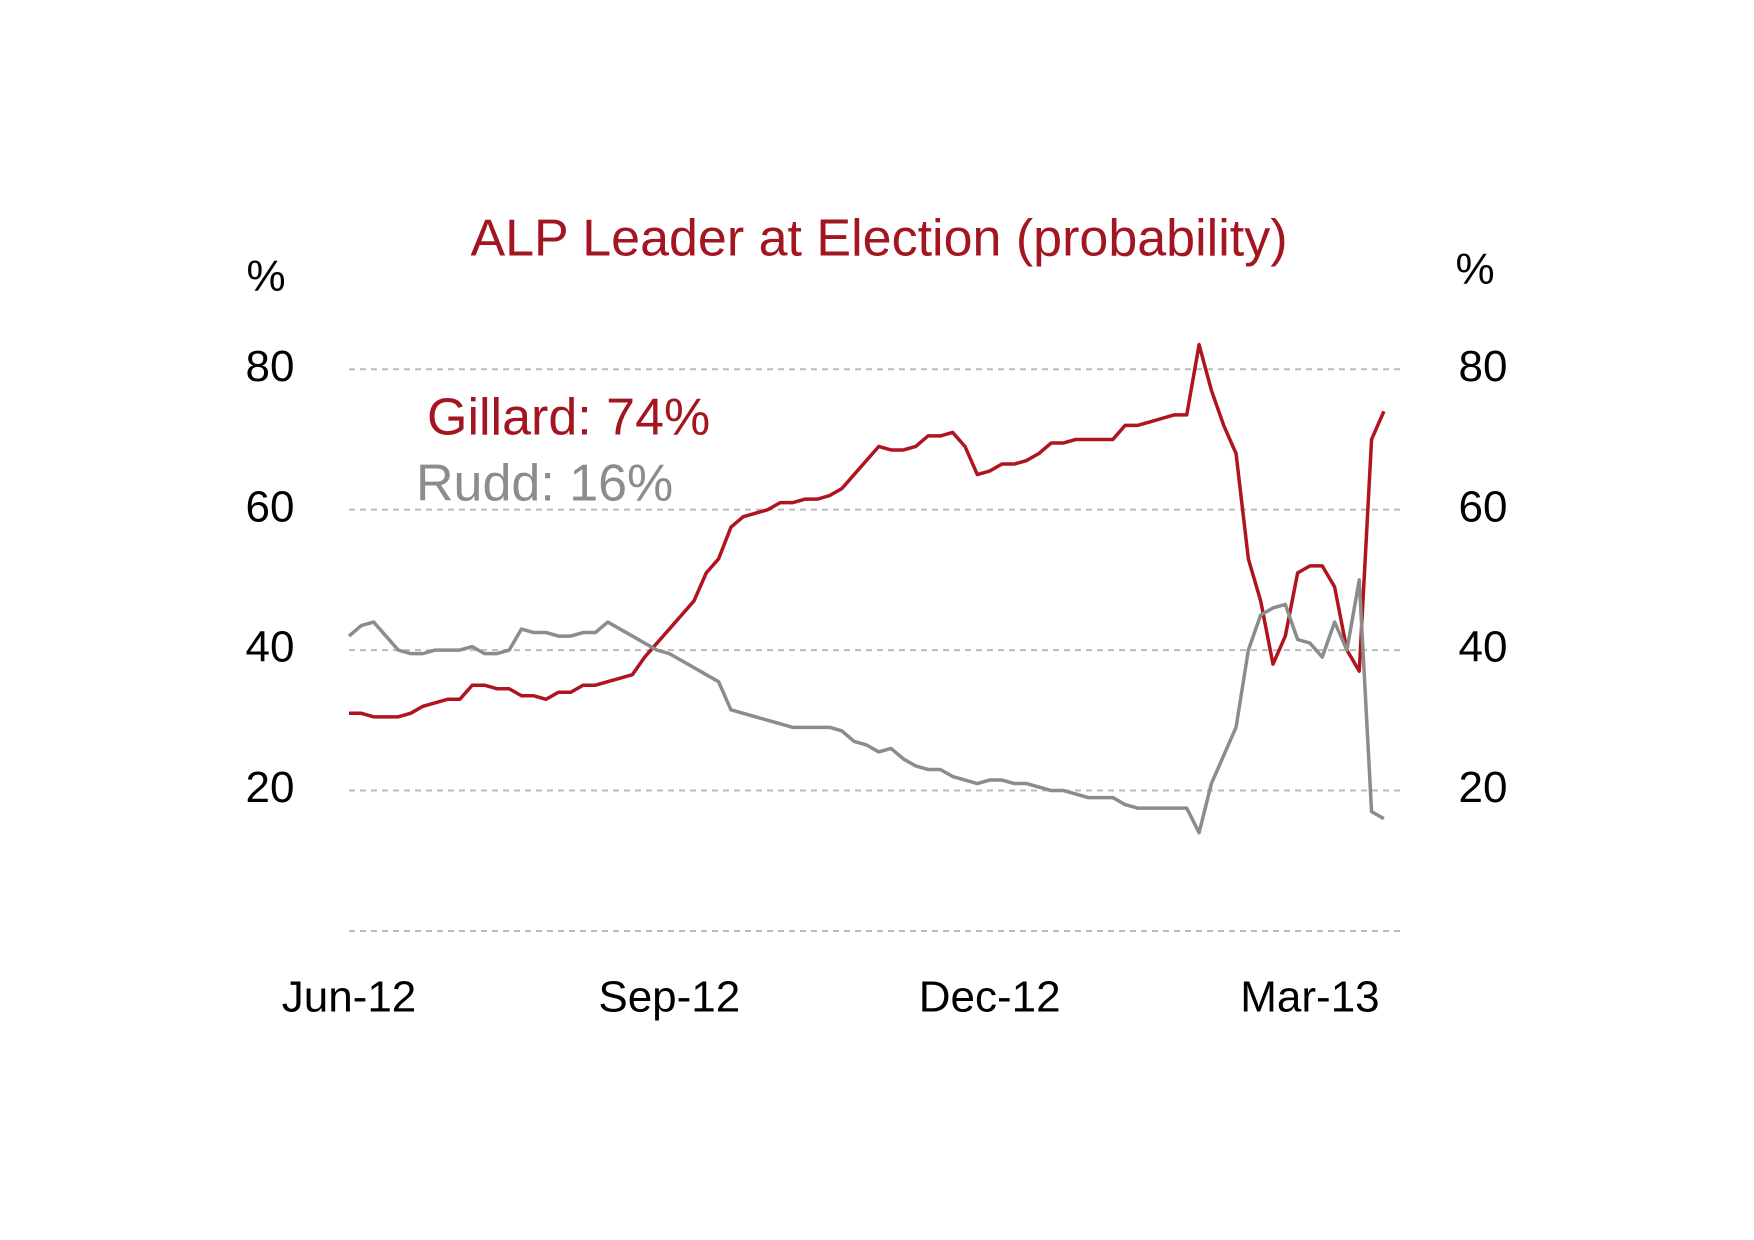 Image resolution: width=1754 pixels, height=1240 pixels. Describe the element at coordinates (568, 418) in the screenshot. I see `annotation: Gillard: 74%` at that location.